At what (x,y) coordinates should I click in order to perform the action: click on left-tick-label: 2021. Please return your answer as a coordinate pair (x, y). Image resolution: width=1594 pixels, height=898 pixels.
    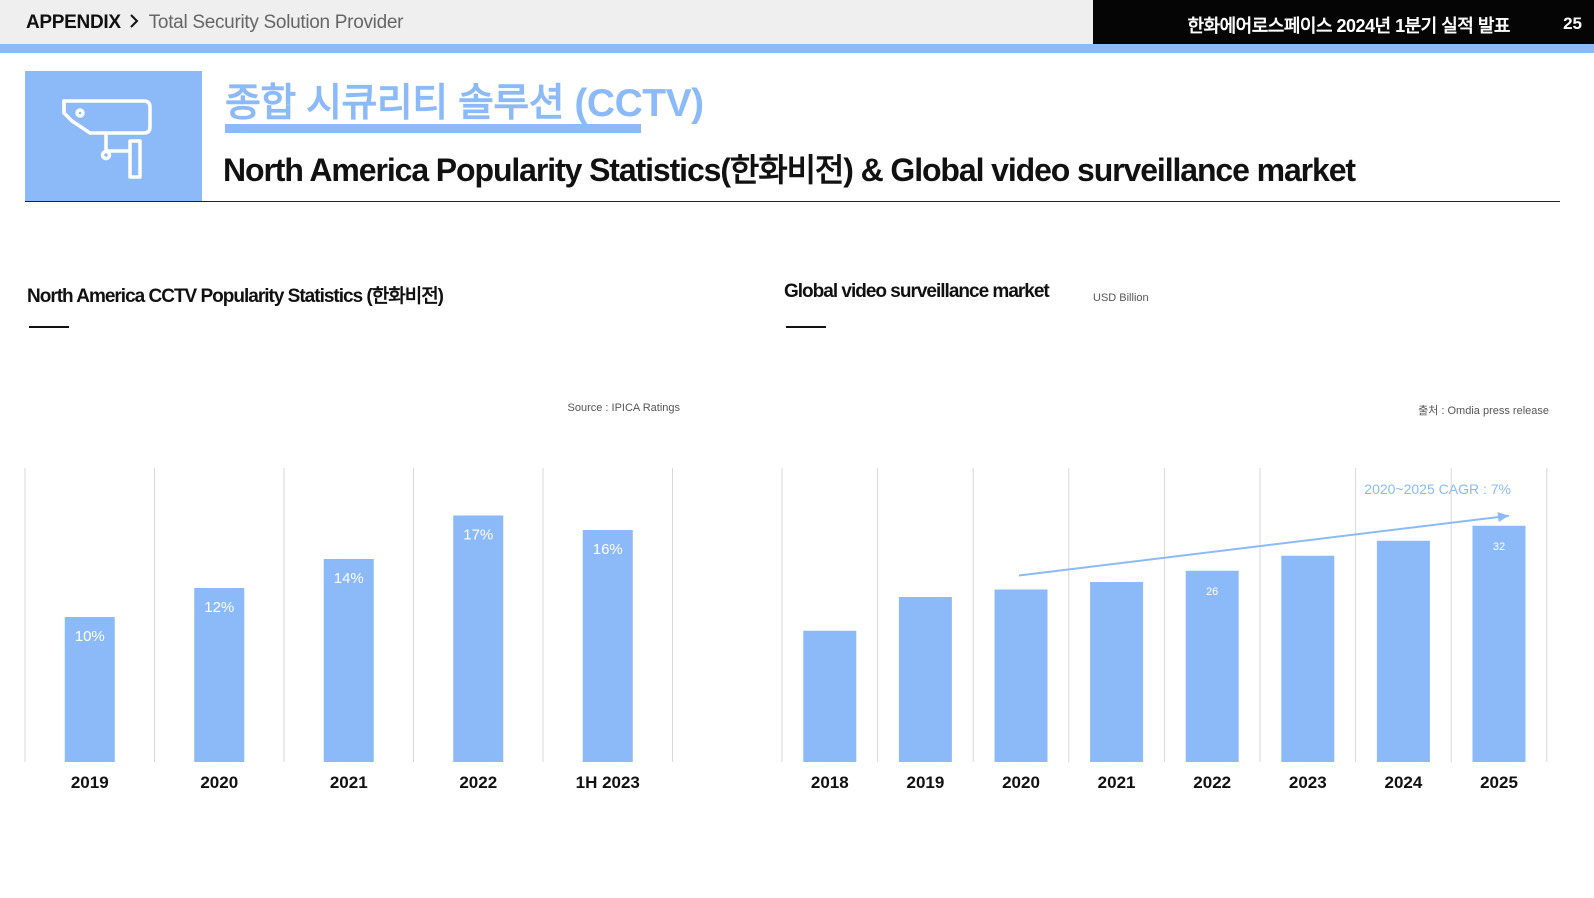
    Looking at the image, I should click on (349, 782).